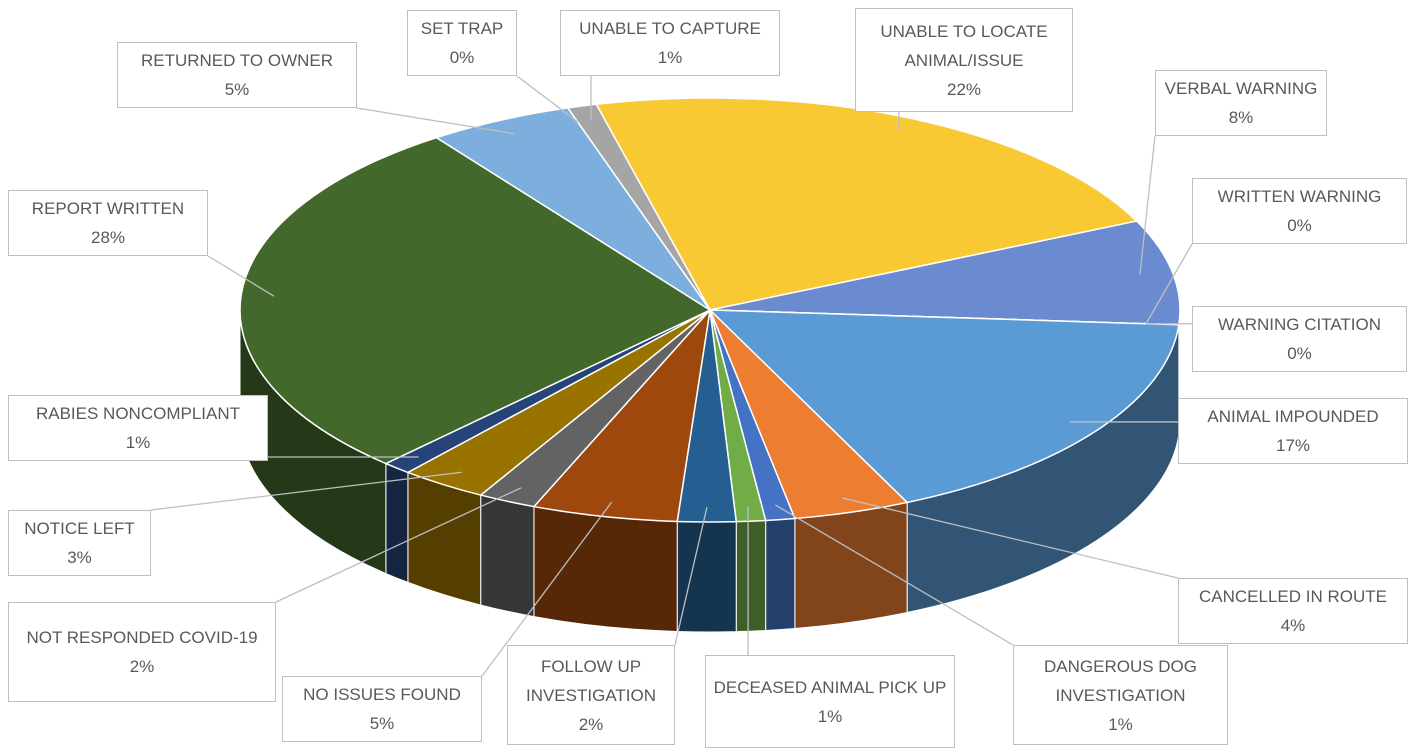  What do you see at coordinates (1293, 431) in the screenshot?
I see `data-label: ANIMAL IMPOUNDED 17%` at bounding box center [1293, 431].